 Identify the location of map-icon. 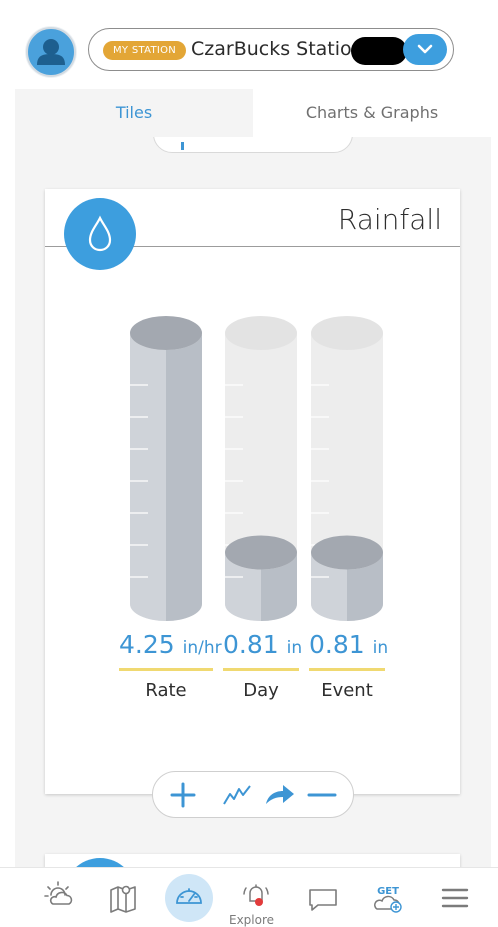
(124, 897).